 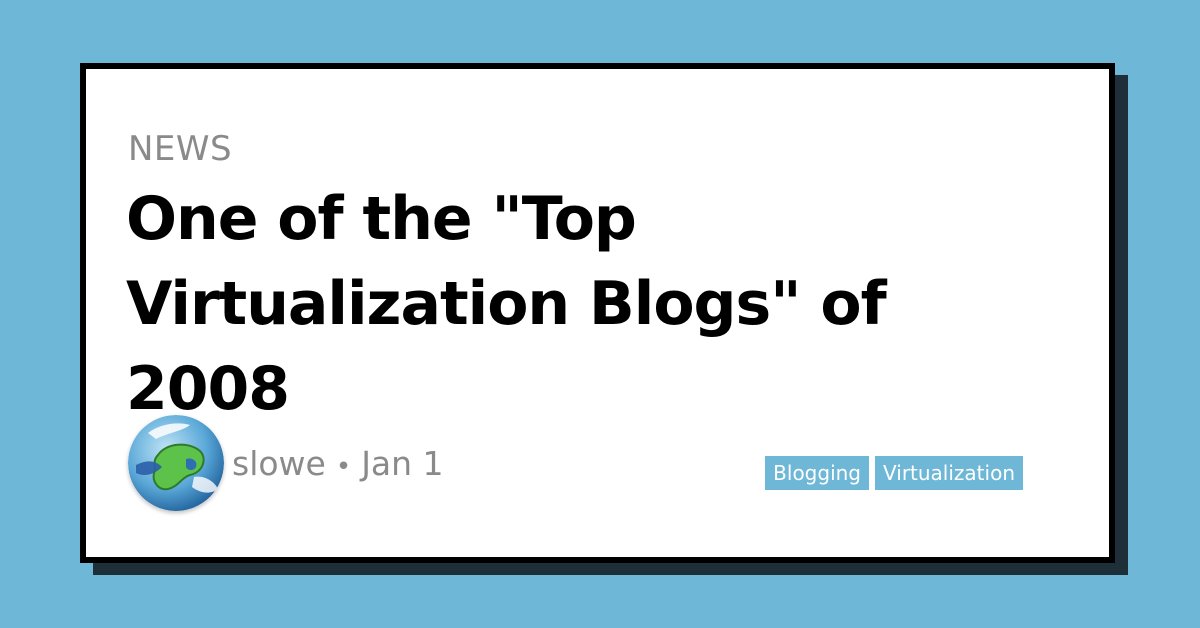 I want to click on globe-avatar-icon, so click(x=176, y=463).